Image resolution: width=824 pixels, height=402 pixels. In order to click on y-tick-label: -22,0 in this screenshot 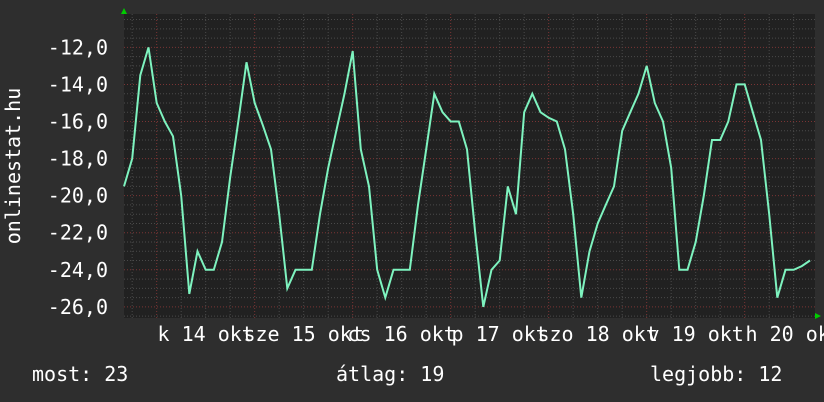, I will do `click(78, 233)`.